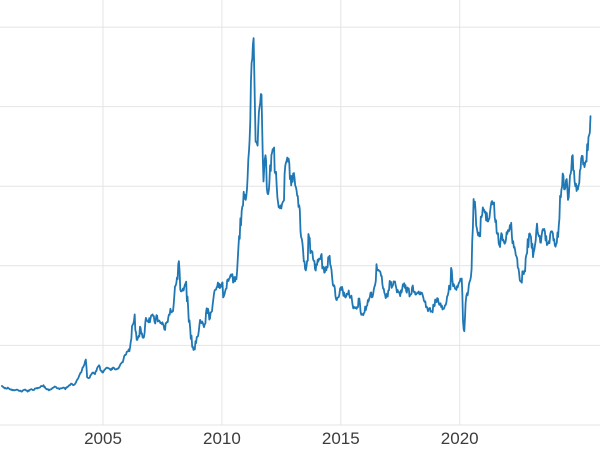 This screenshot has width=600, height=450. What do you see at coordinates (103, 438) in the screenshot?
I see `svg-text: 2005` at bounding box center [103, 438].